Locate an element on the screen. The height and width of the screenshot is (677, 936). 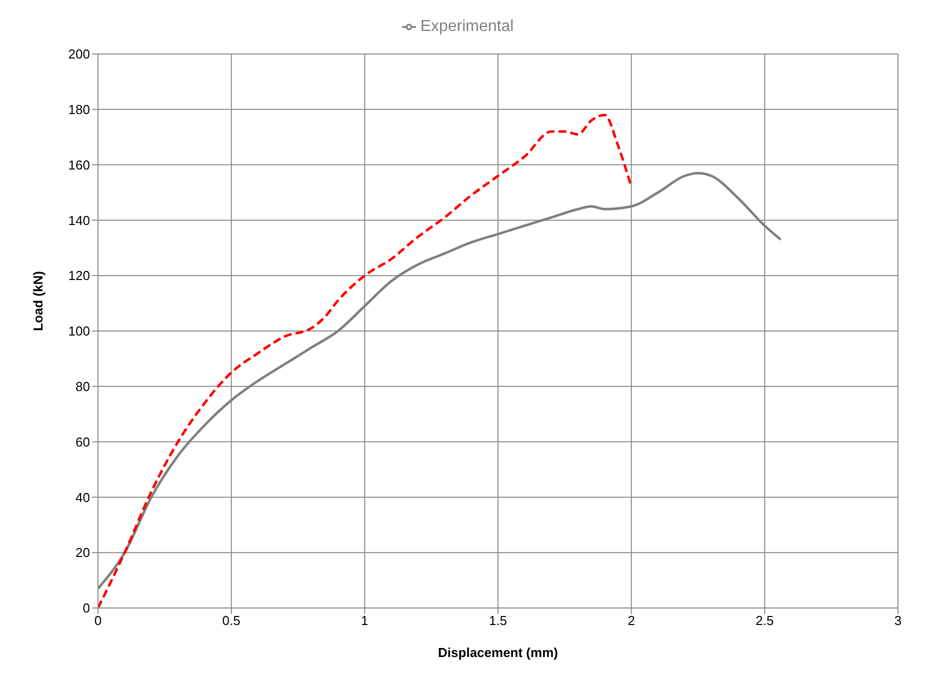
legend-label: Experimental is located at coordinates (467, 26).